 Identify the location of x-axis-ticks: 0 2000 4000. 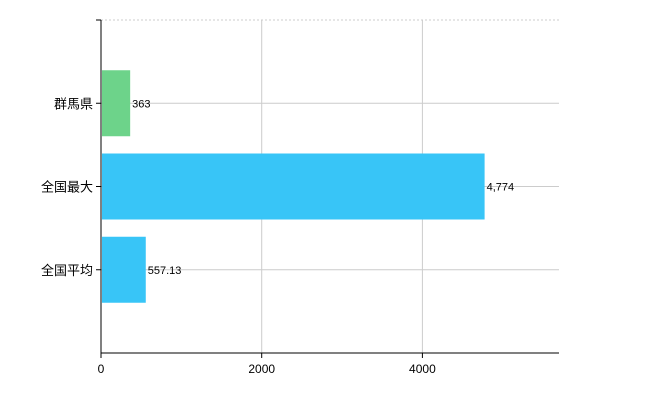
(267, 364).